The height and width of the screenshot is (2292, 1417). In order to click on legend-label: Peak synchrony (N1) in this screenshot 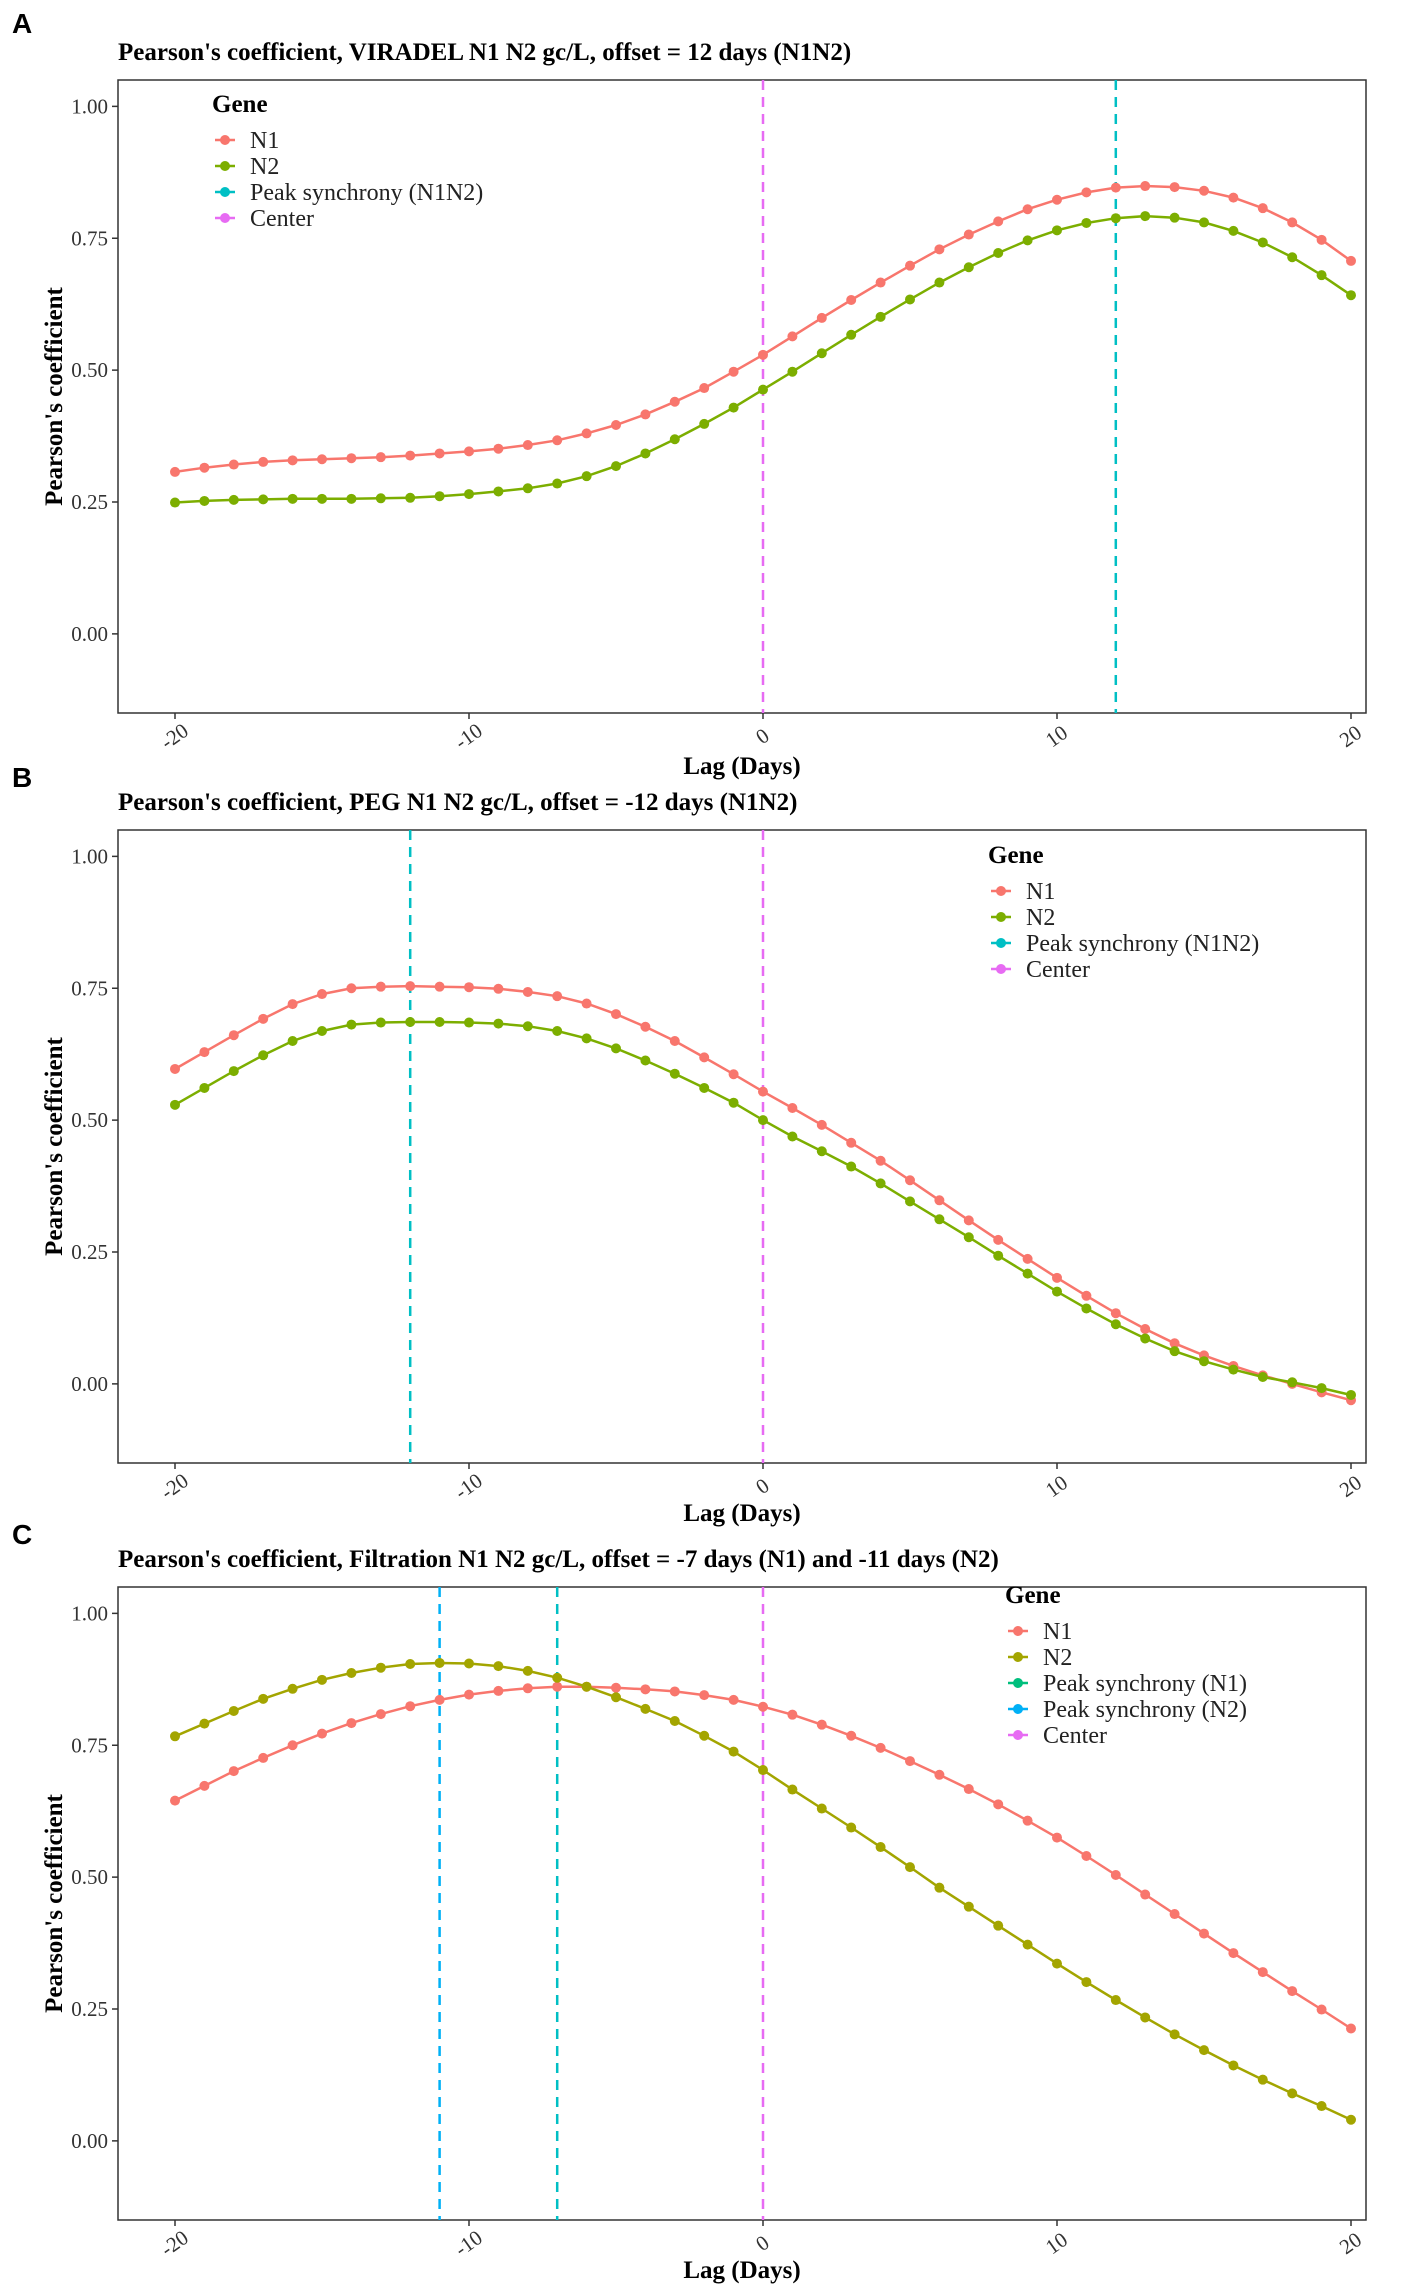, I will do `click(1145, 1684)`.